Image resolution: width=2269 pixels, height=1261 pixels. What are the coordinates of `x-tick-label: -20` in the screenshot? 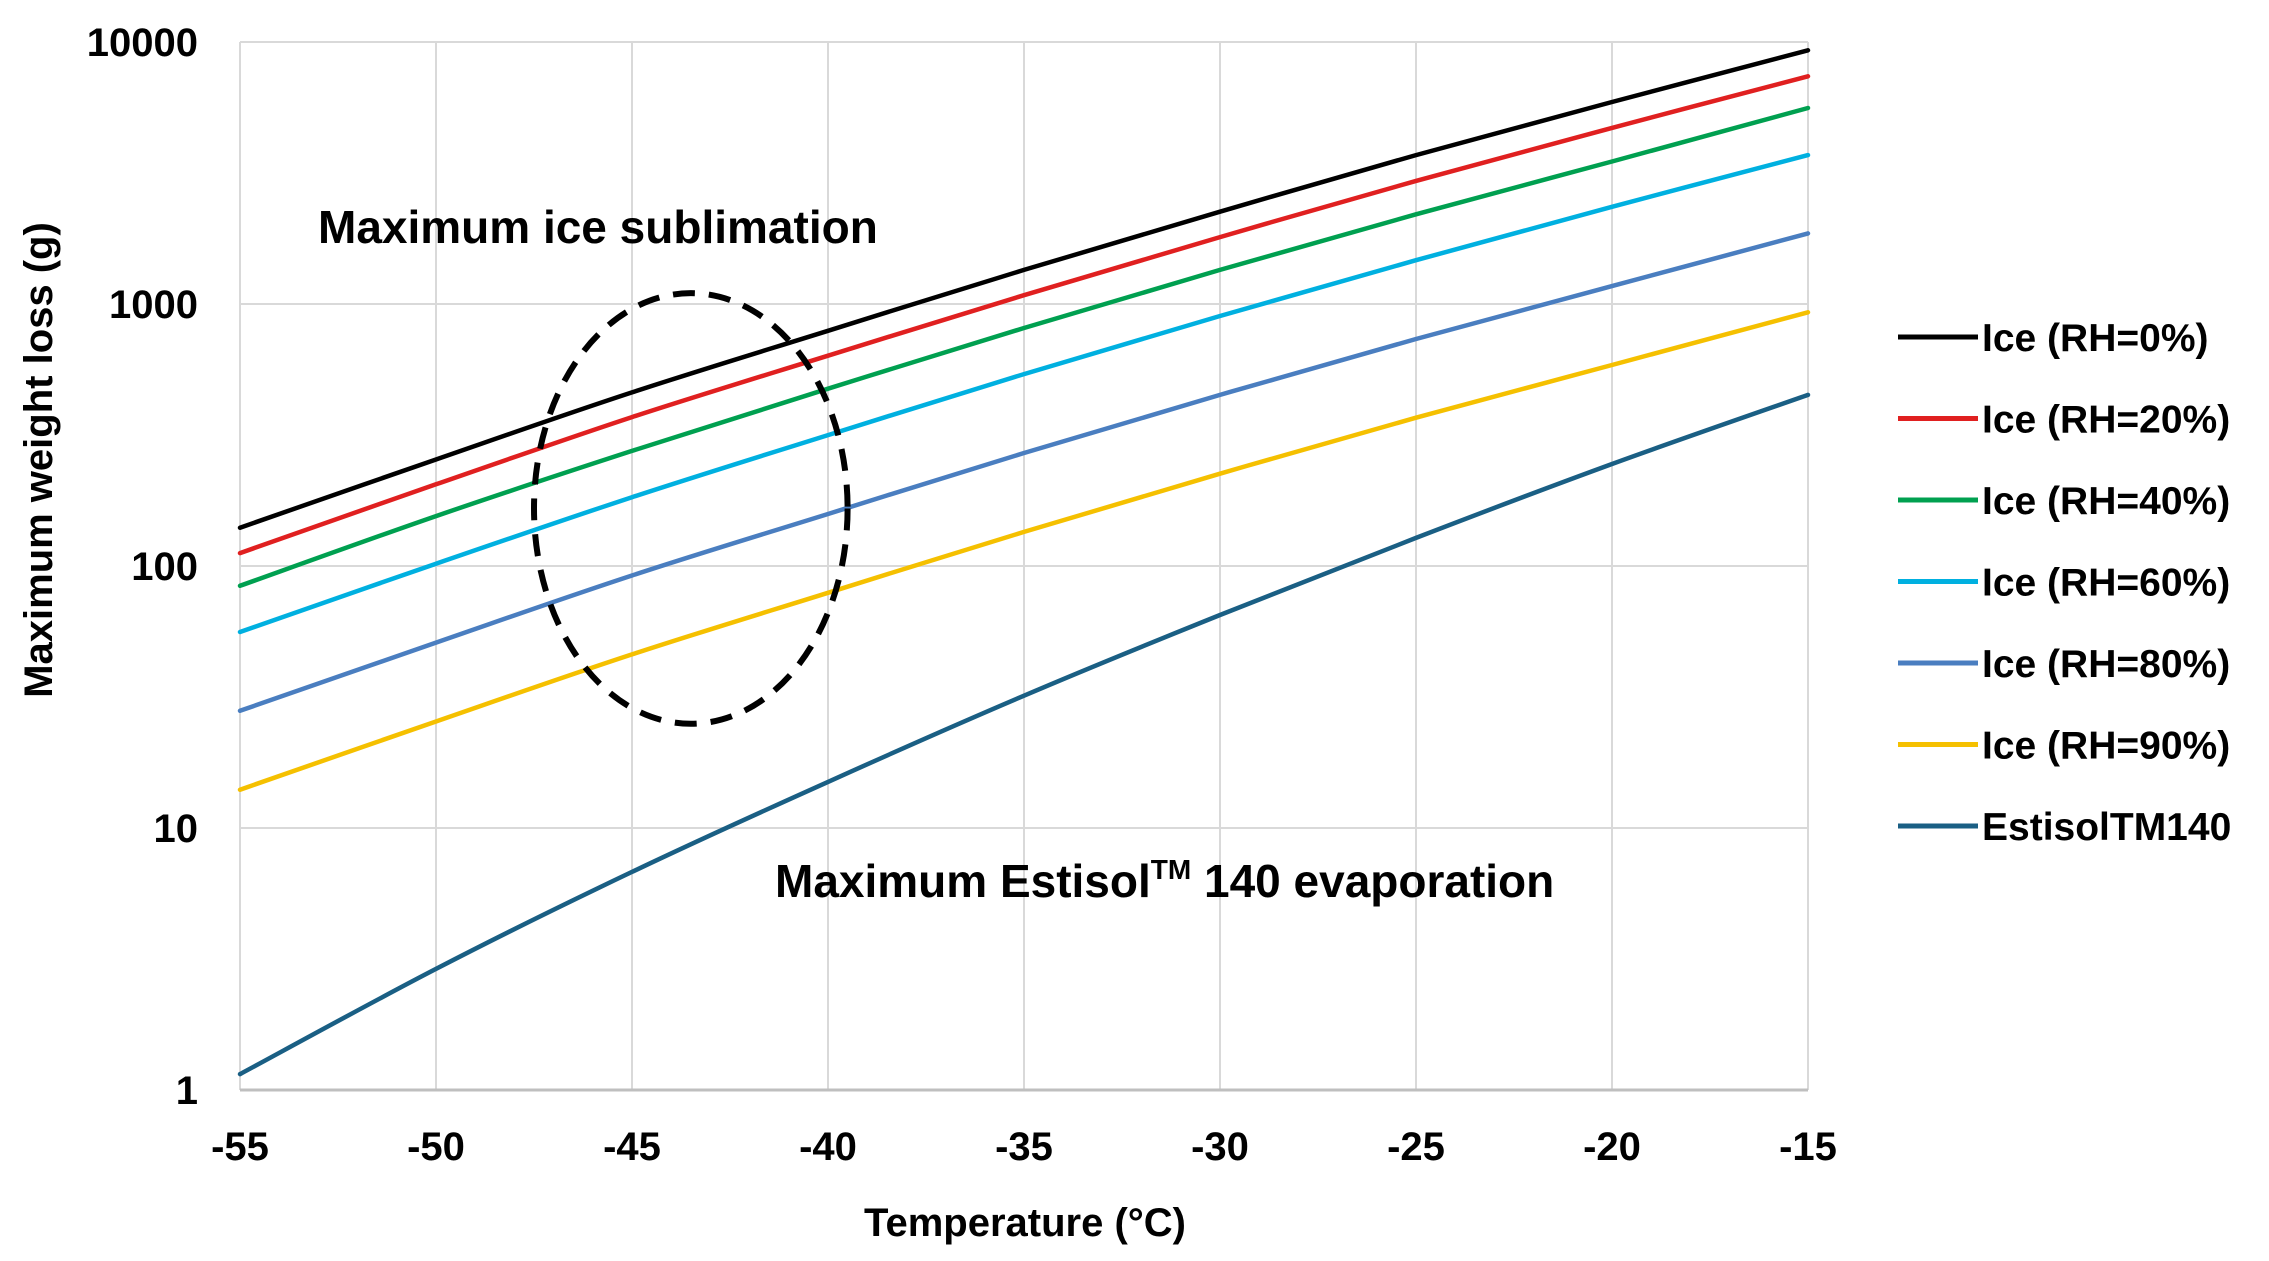 It's located at (1612, 1147).